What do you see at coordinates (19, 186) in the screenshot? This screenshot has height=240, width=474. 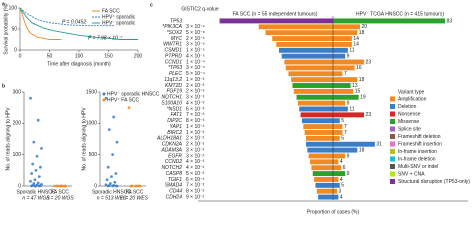 I see `y-tick-label: 0` at bounding box center [19, 186].